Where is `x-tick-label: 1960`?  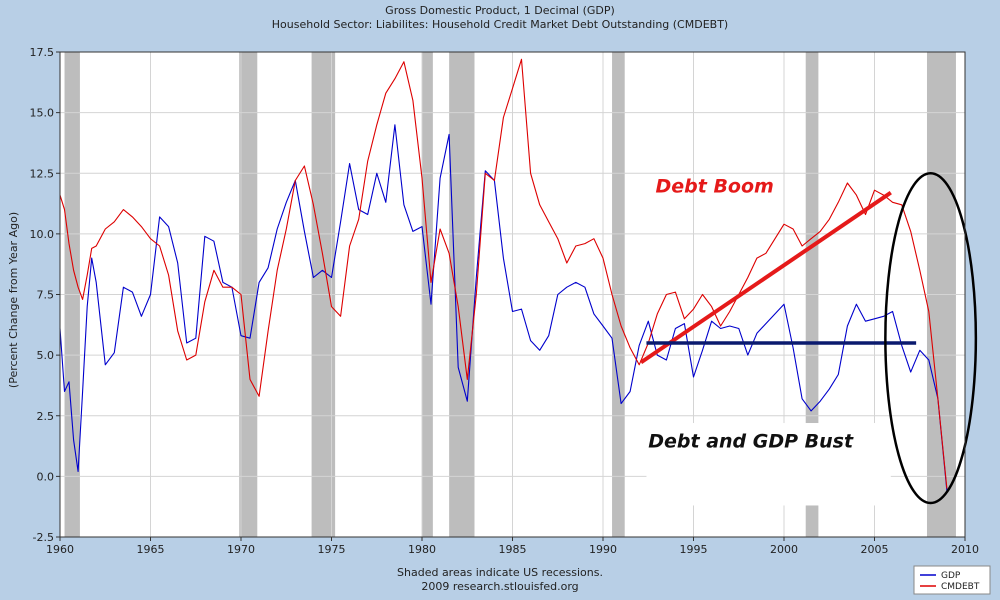 x-tick-label: 1960 is located at coordinates (60, 549).